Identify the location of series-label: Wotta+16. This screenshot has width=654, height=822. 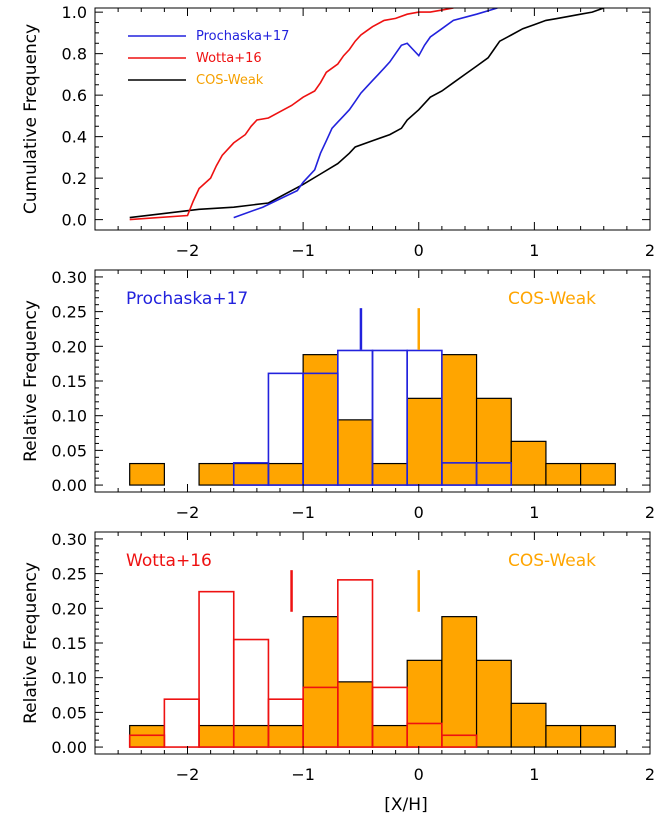
(169, 561).